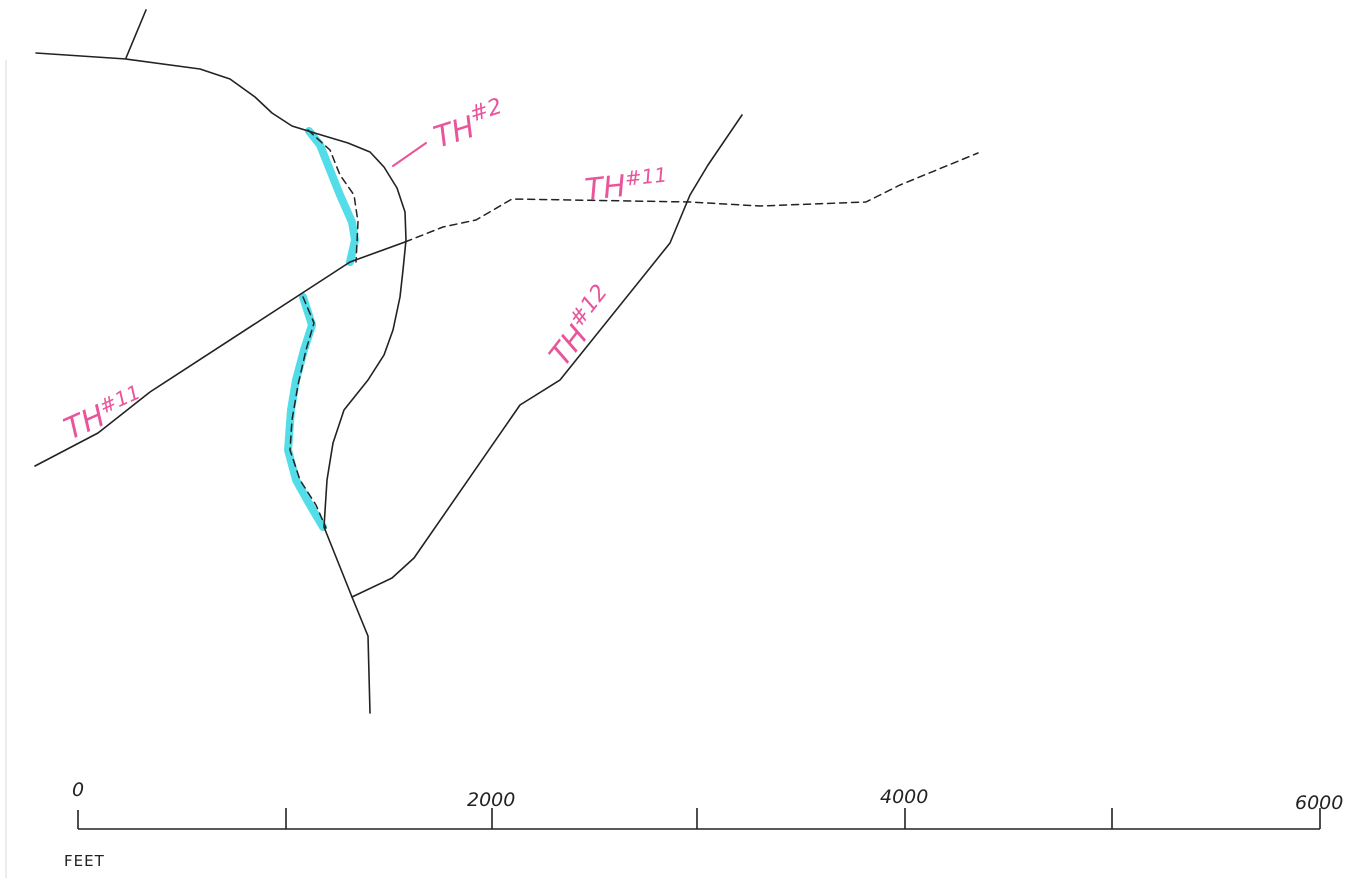 Image resolution: width=1355 pixels, height=878 pixels. I want to click on highlighted-segments, so click(321, 329).